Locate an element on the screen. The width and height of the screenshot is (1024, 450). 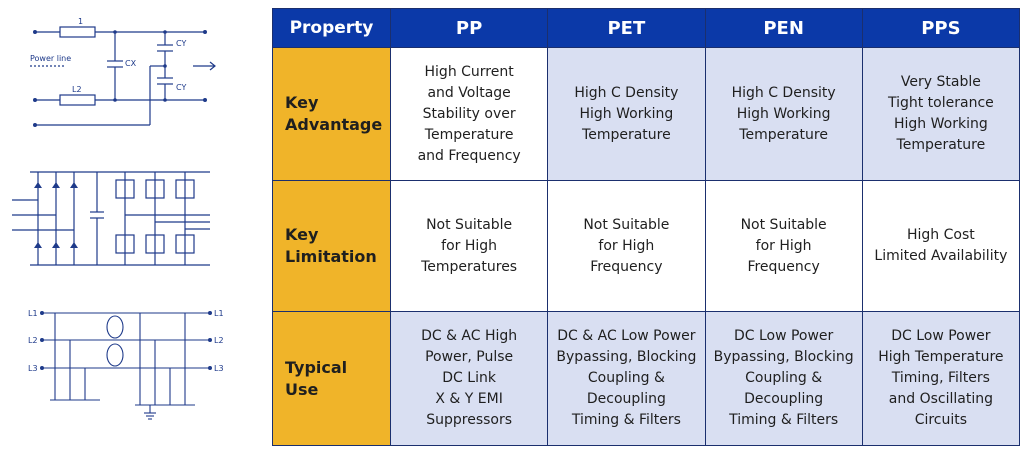
header-pp: PP is located at coordinates (469, 28).